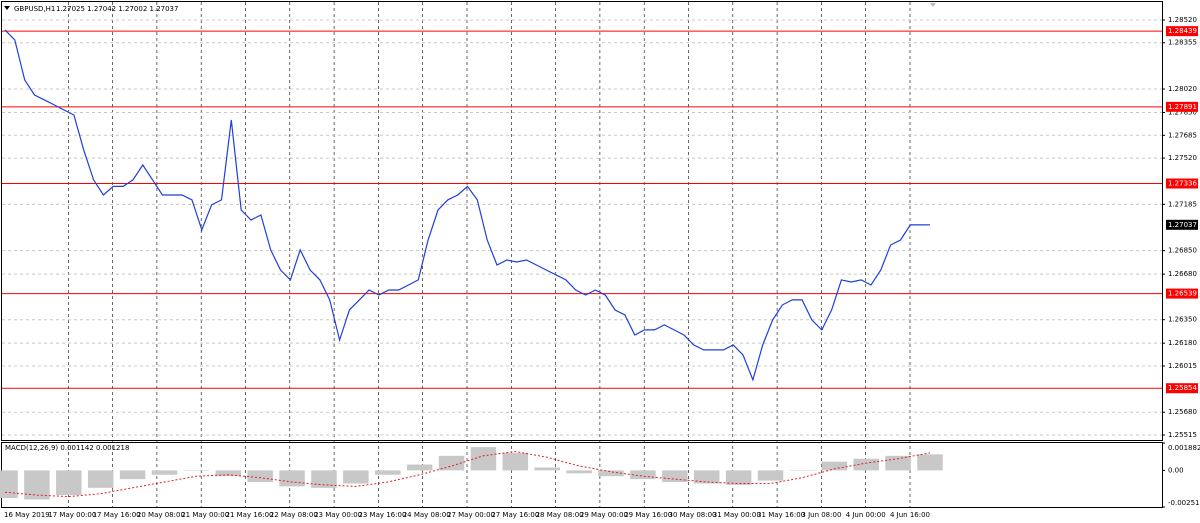  What do you see at coordinates (1182, 204) in the screenshot?
I see `y-tick-label: 1.27185` at bounding box center [1182, 204].